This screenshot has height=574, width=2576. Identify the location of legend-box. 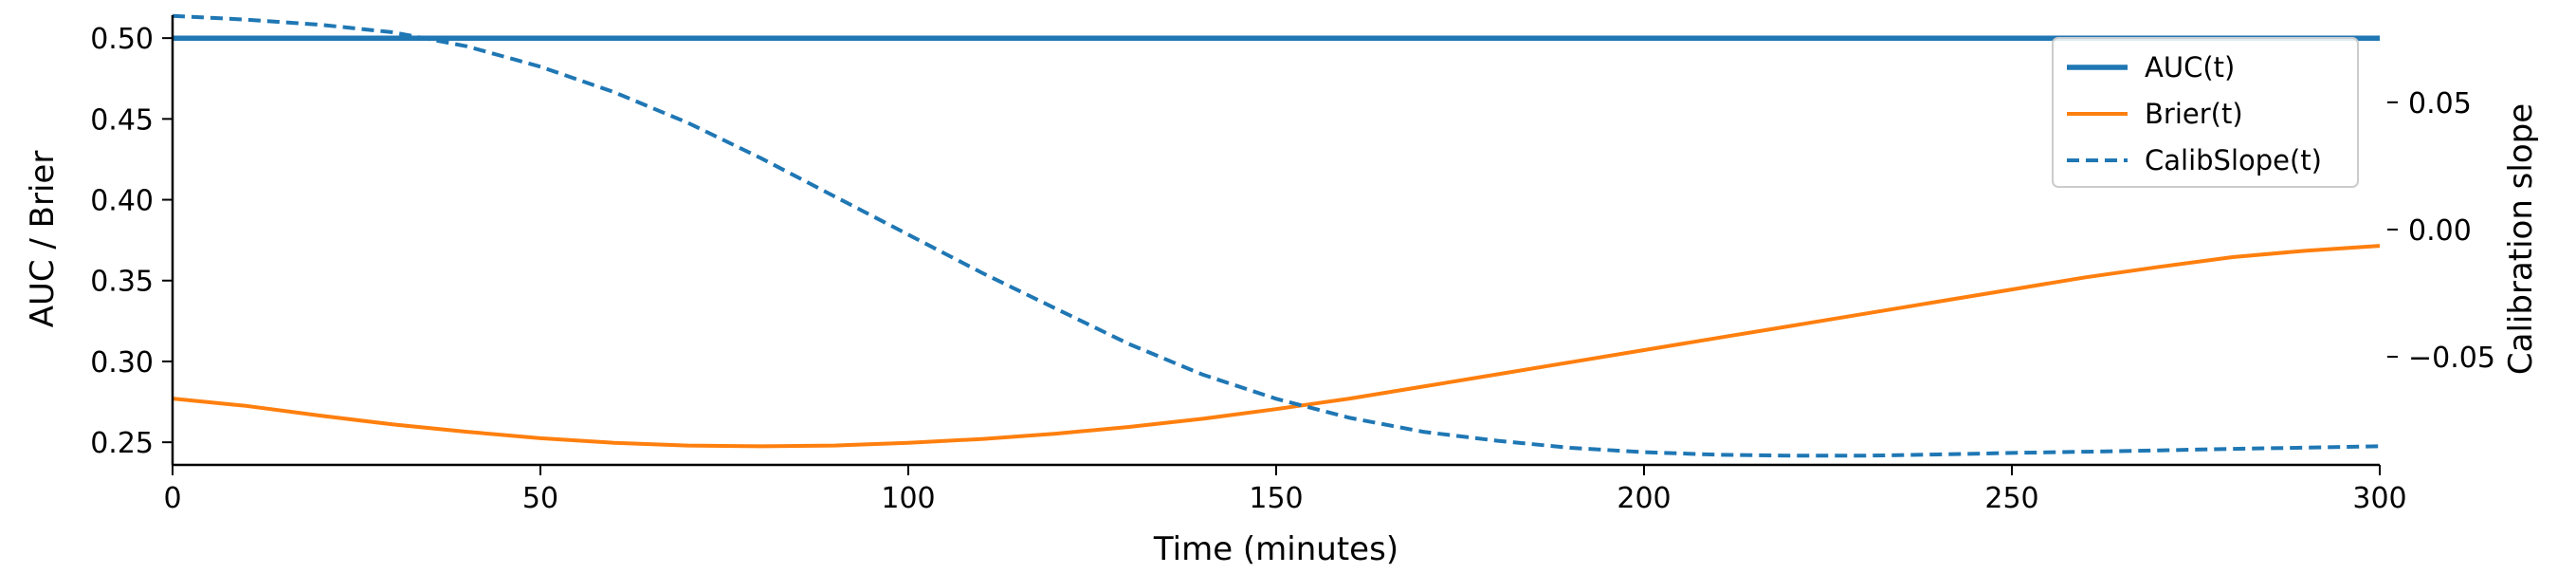
(2205, 112).